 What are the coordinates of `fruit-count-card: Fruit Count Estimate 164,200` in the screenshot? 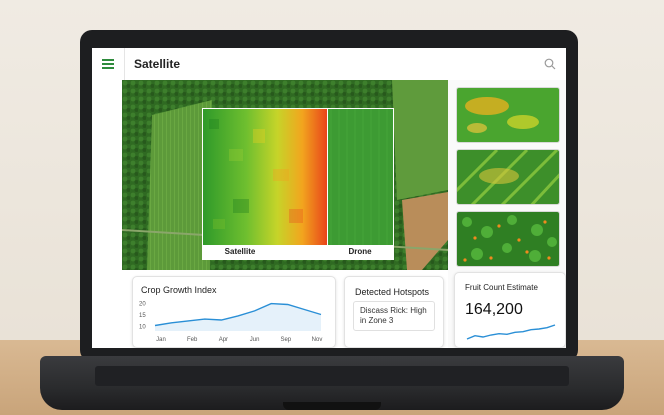 It's located at (510, 310).